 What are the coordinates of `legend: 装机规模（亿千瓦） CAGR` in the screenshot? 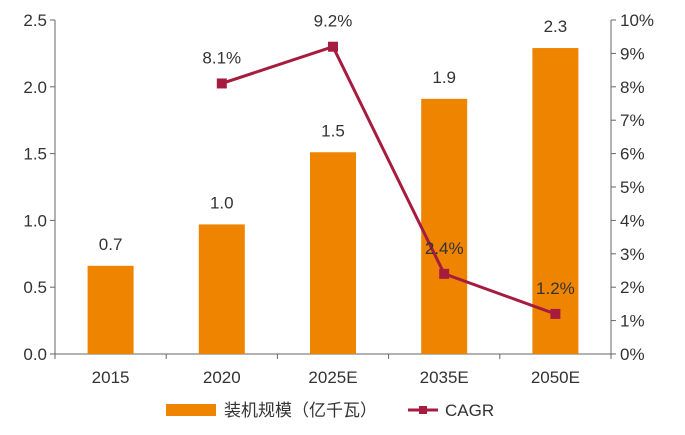 It's located at (330, 410).